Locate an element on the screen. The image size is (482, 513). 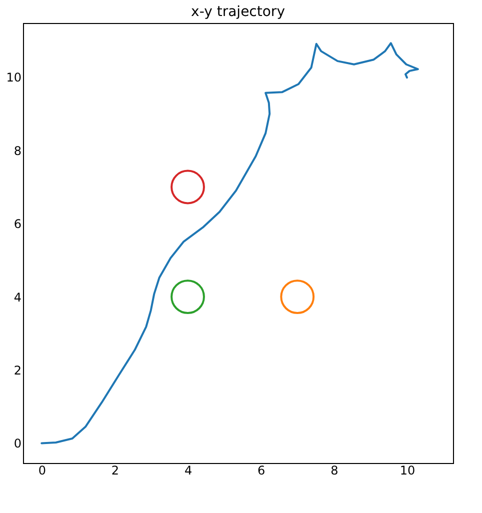
y-tick-label: 10 is located at coordinates (14, 77).